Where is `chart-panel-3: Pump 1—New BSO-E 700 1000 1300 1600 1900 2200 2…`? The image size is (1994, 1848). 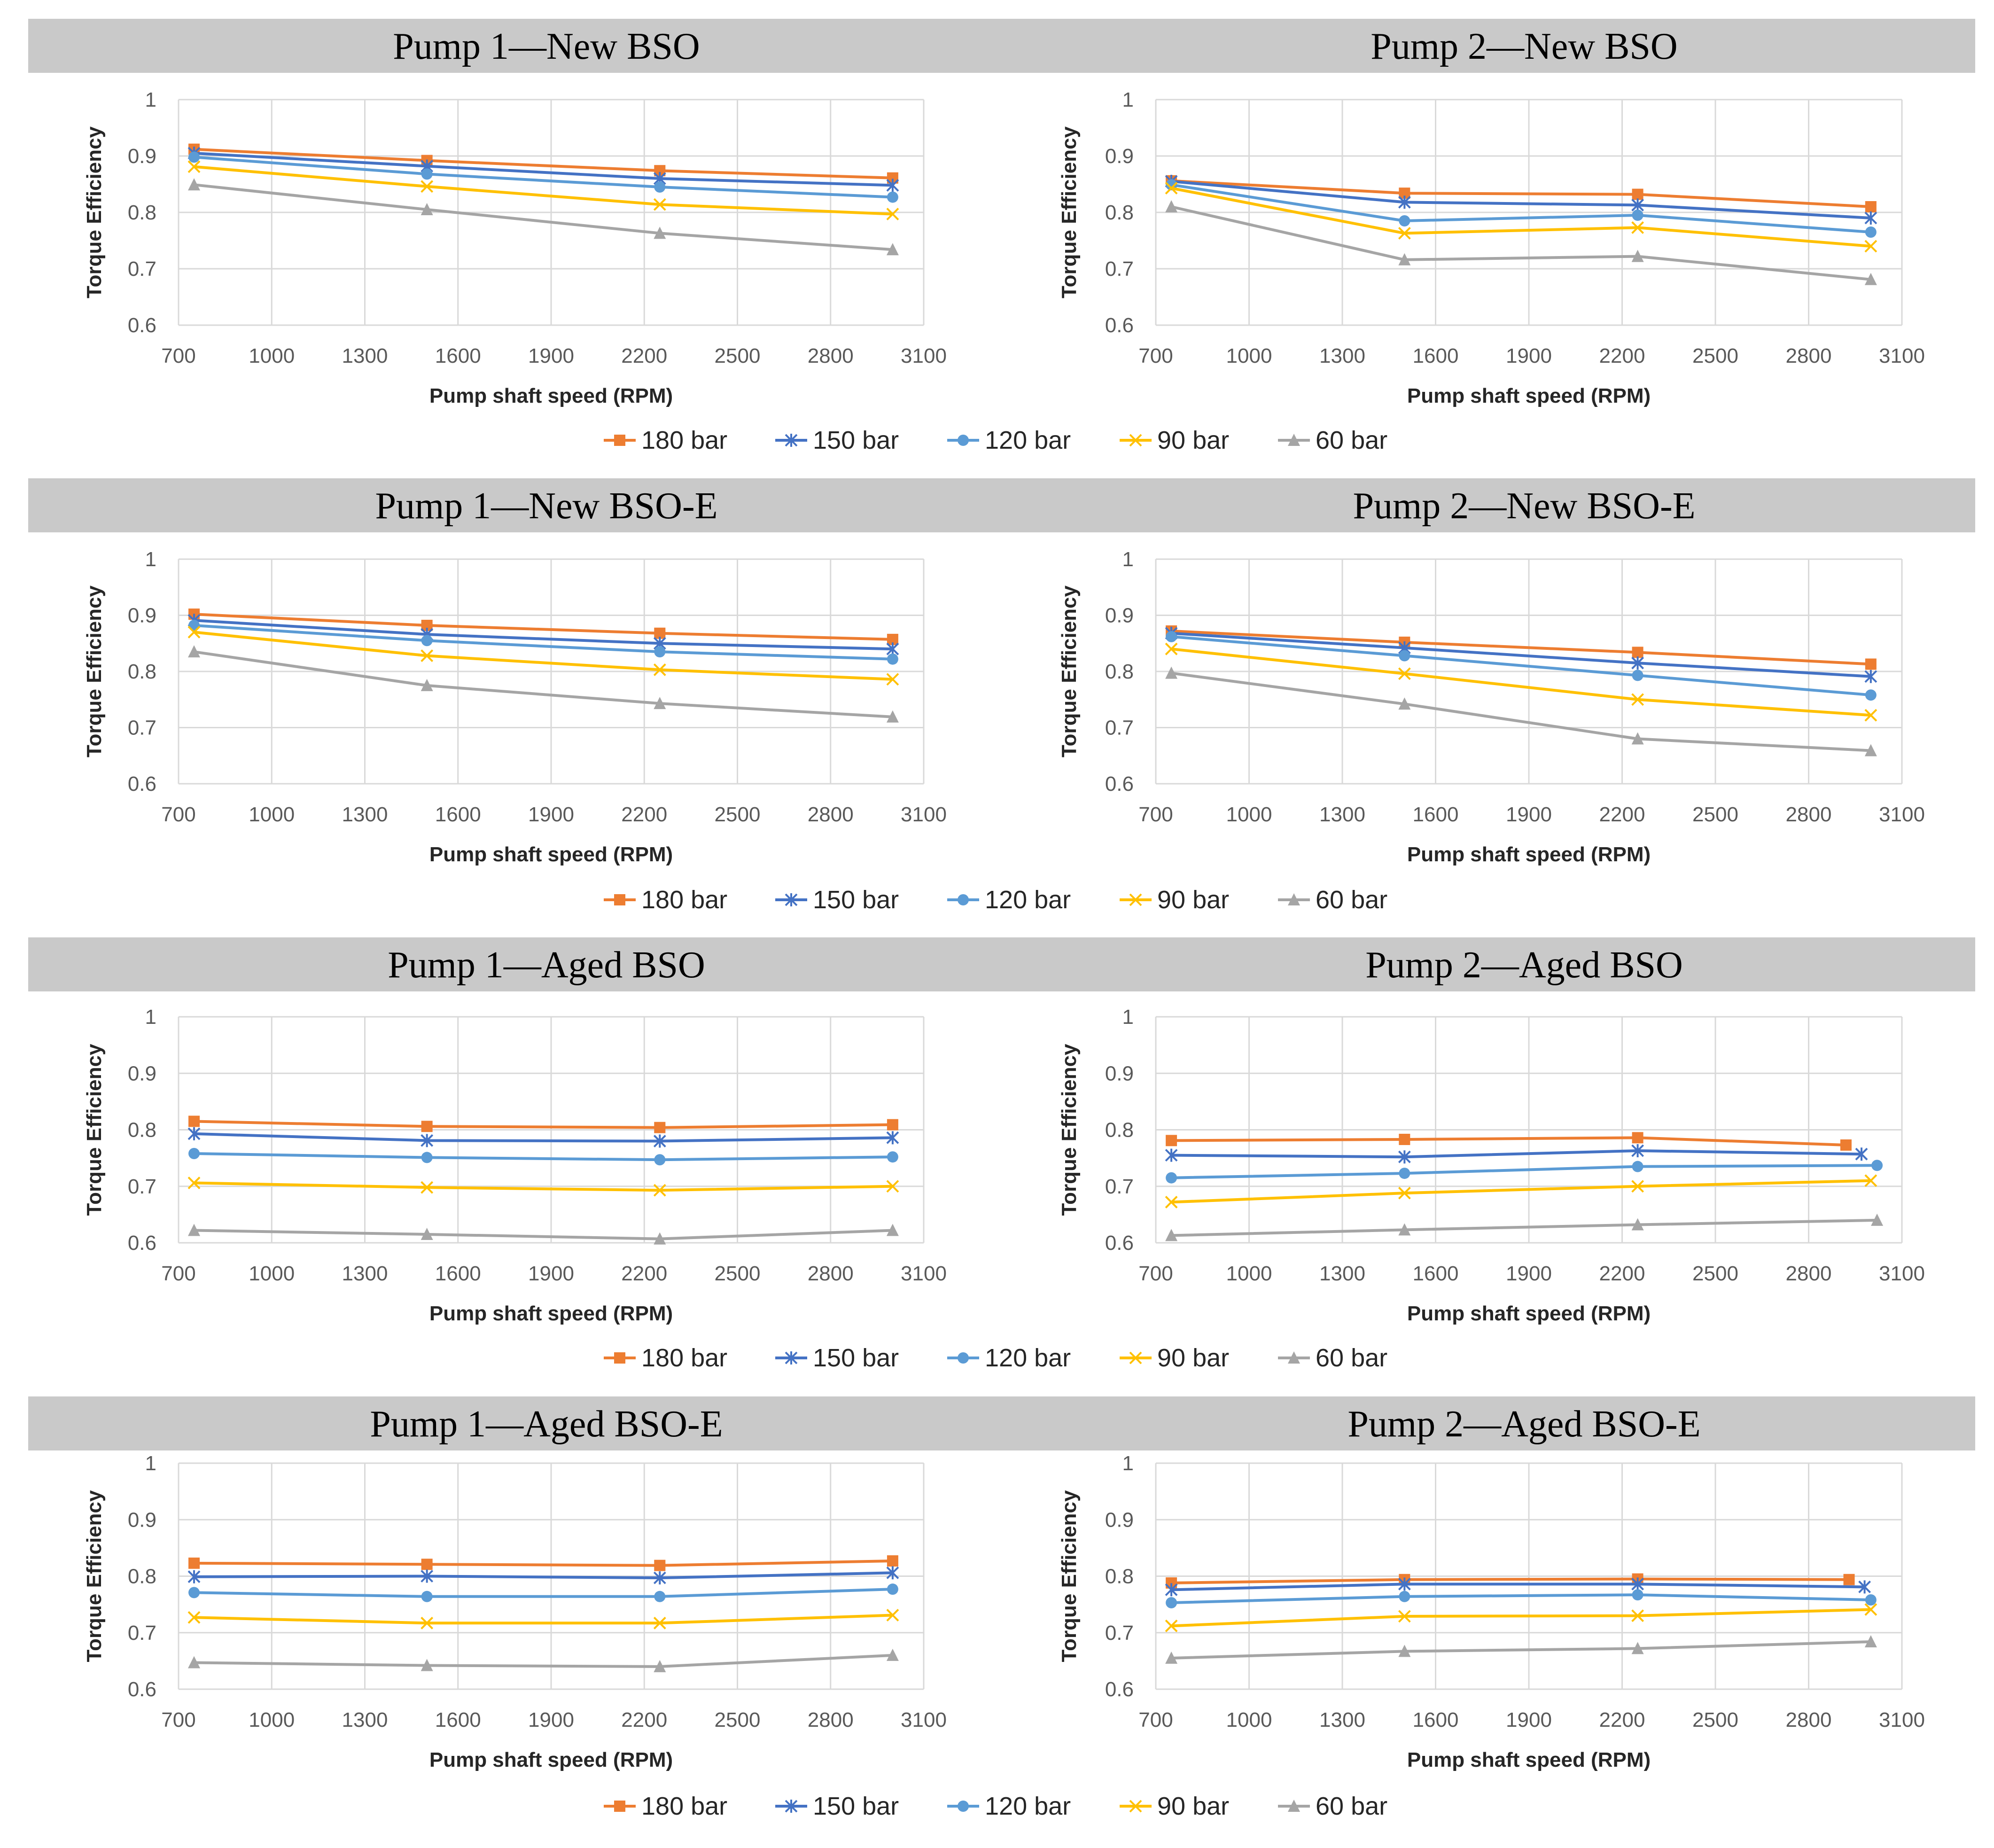
chart-panel-3: Pump 1—New BSO-E 700 1000 1300 1600 1900 2200 2… is located at coordinates (515, 672).